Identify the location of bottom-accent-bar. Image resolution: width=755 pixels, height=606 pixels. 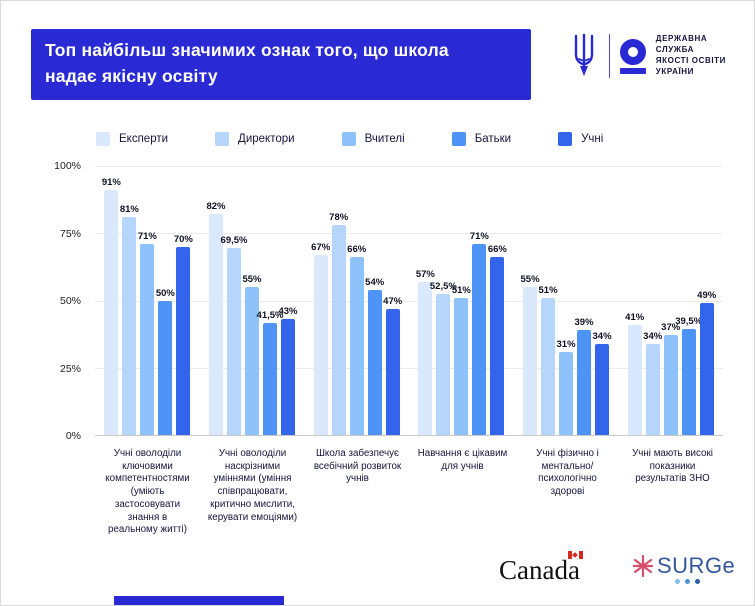
(199, 600).